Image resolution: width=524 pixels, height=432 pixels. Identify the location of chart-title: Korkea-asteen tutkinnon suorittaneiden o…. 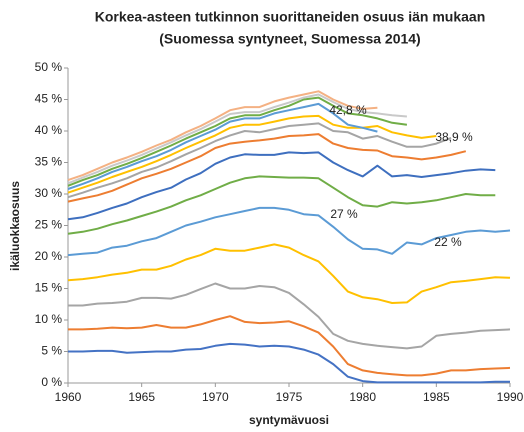
(290, 17).